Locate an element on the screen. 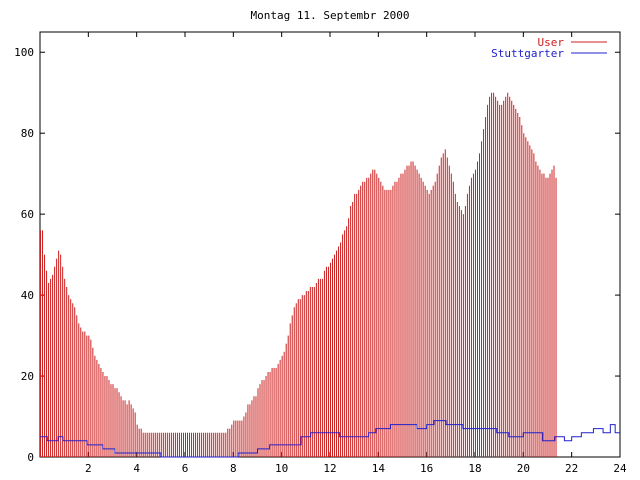  x-tick-label: 16 is located at coordinates (426, 468).